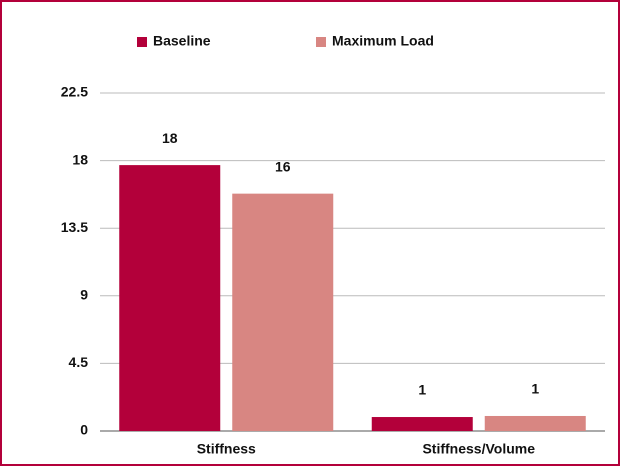 The width and height of the screenshot is (620, 466). What do you see at coordinates (84, 430) in the screenshot?
I see `y-tick-label: 0` at bounding box center [84, 430].